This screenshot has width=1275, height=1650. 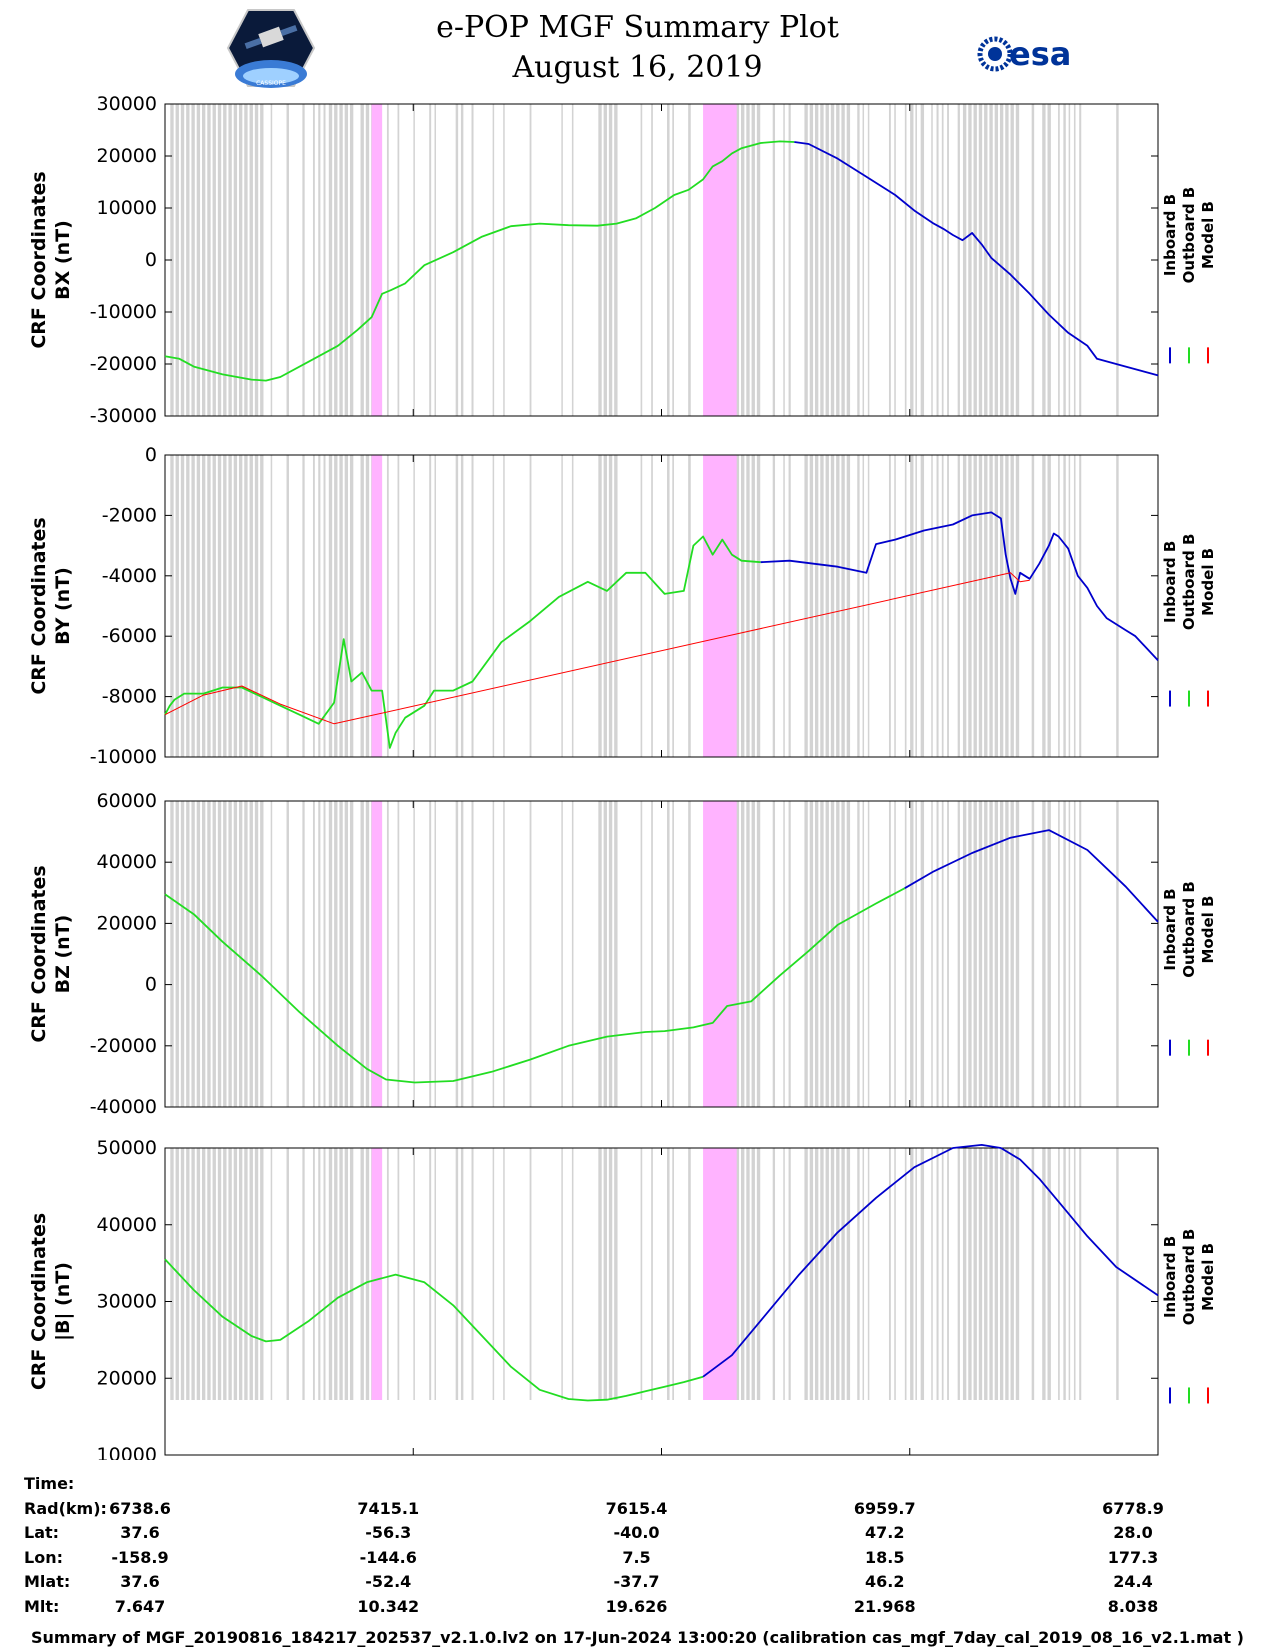 What do you see at coordinates (885, 1557) in the screenshot?
I see `info-row-value: 18.5` at bounding box center [885, 1557].